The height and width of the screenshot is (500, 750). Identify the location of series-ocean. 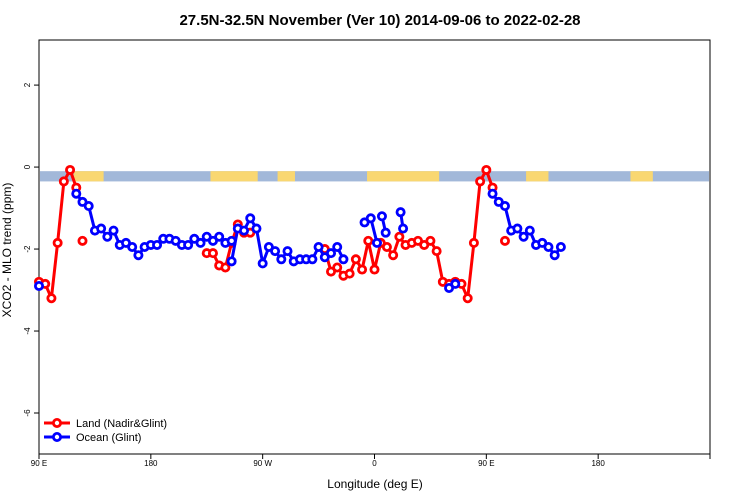
(300, 240).